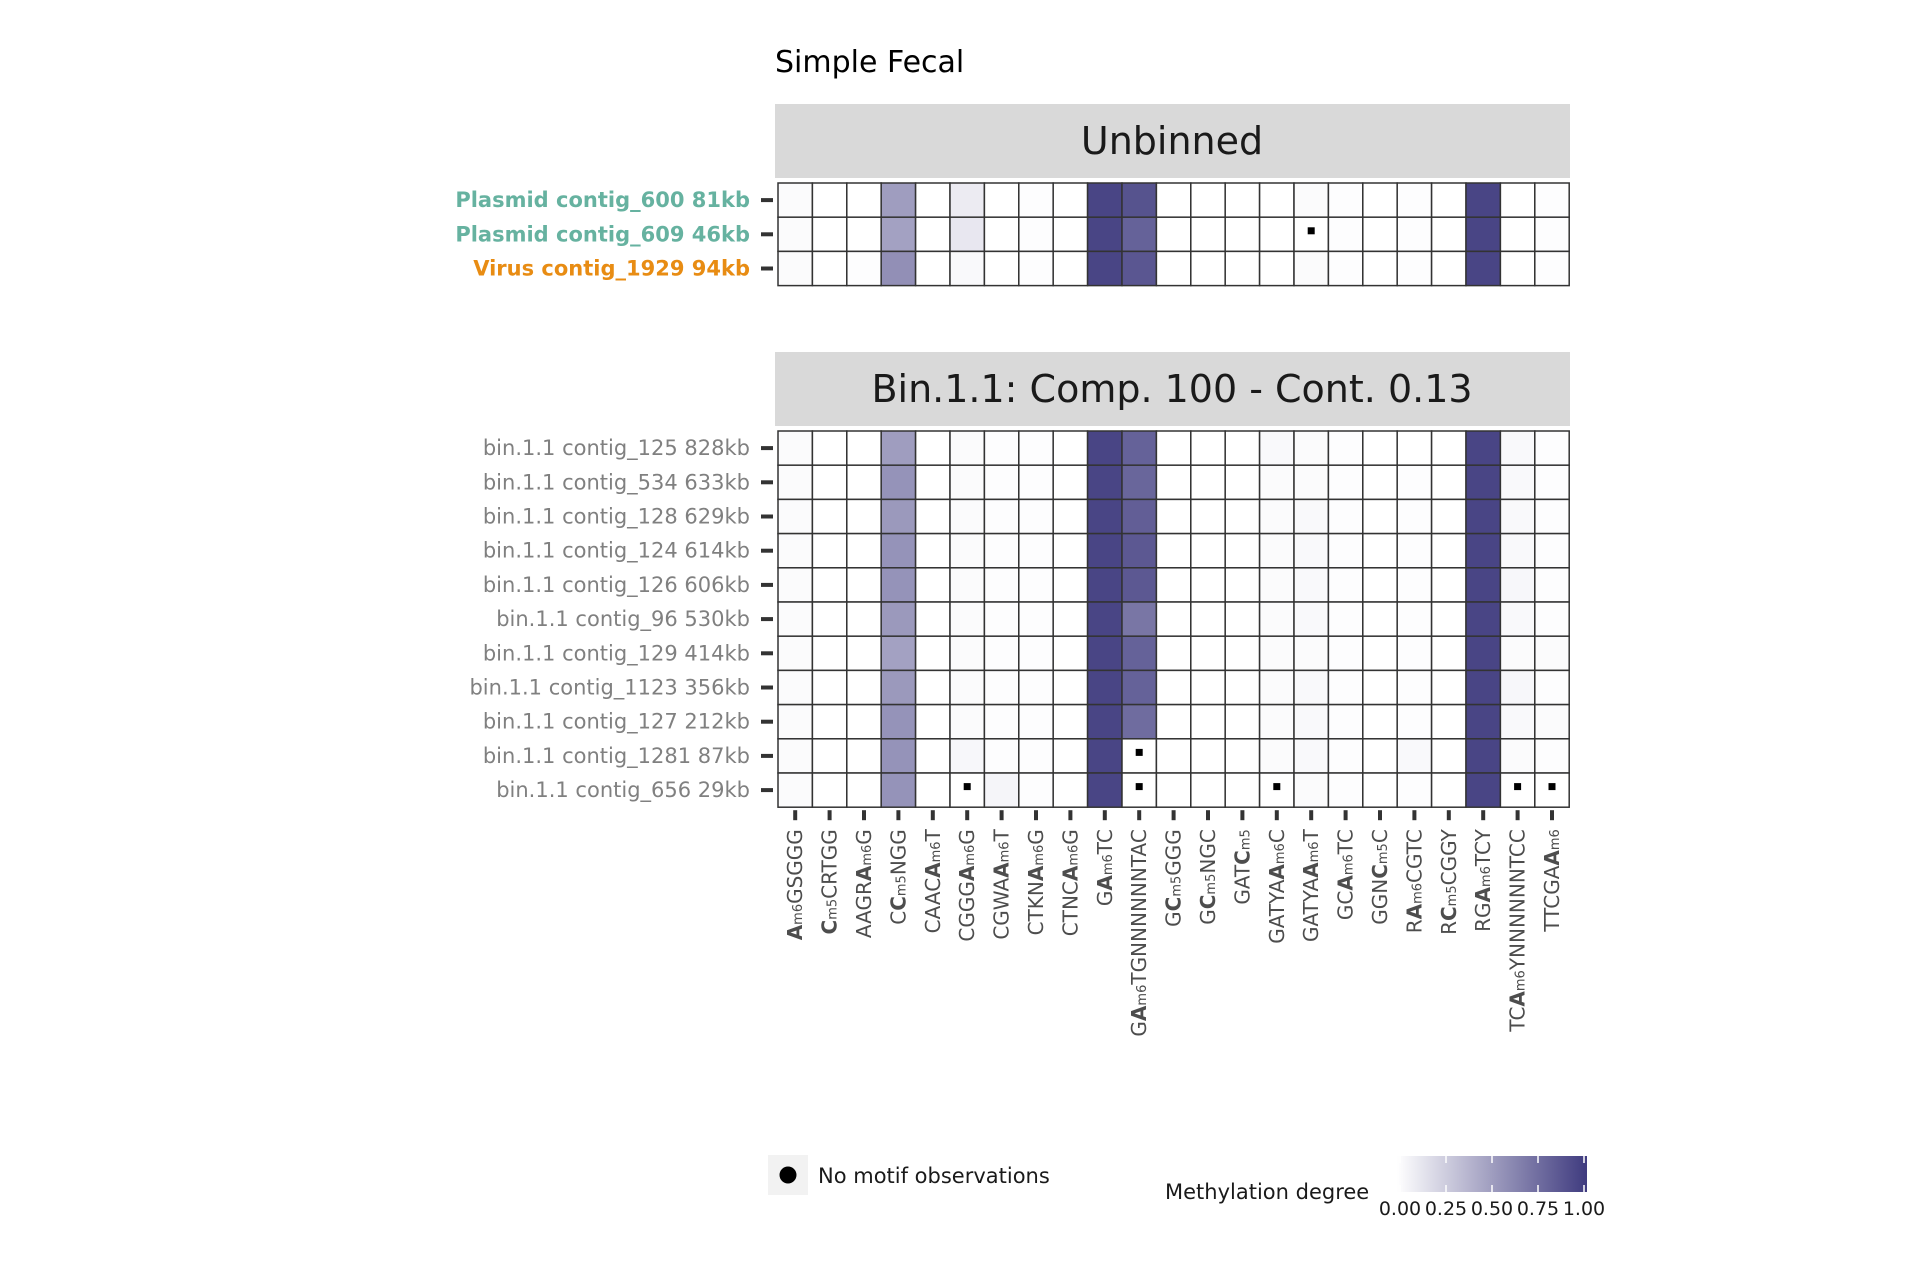  I want to click on x-tick-label: CCm5NGG, so click(898, 877).